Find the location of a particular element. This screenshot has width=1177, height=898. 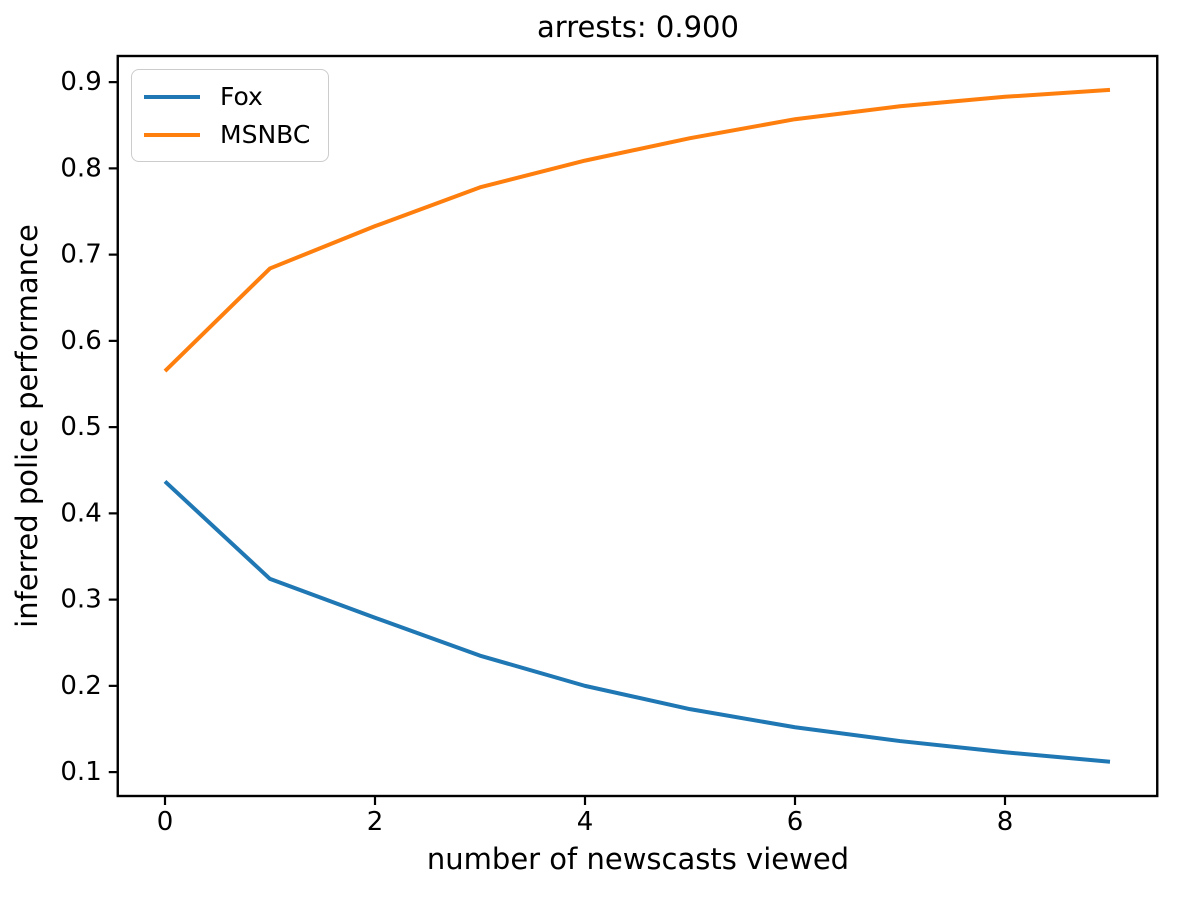

x-tick-label: 0 is located at coordinates (165, 822).